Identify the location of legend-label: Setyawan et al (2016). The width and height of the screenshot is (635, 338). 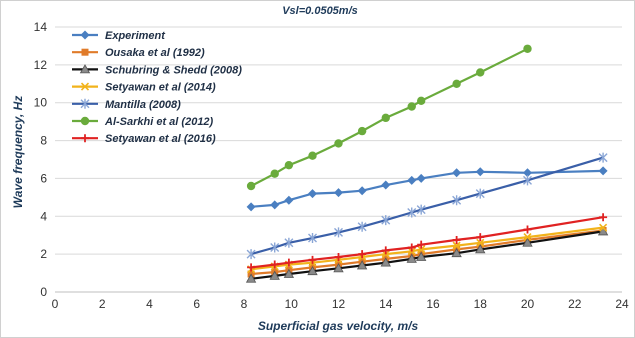
(160, 139).